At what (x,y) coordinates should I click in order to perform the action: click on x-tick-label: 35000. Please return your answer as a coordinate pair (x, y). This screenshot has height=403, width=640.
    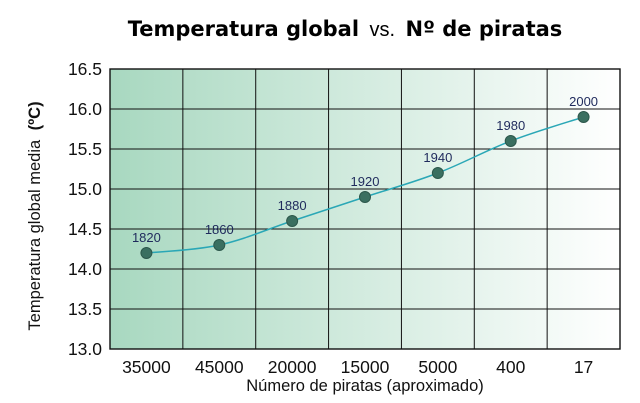
    Looking at the image, I should click on (146, 367).